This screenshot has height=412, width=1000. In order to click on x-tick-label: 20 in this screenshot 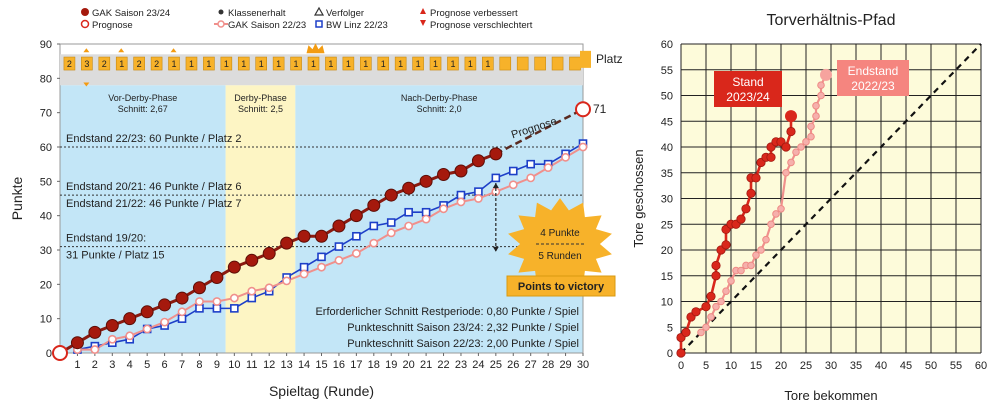, I will do `click(409, 365)`.